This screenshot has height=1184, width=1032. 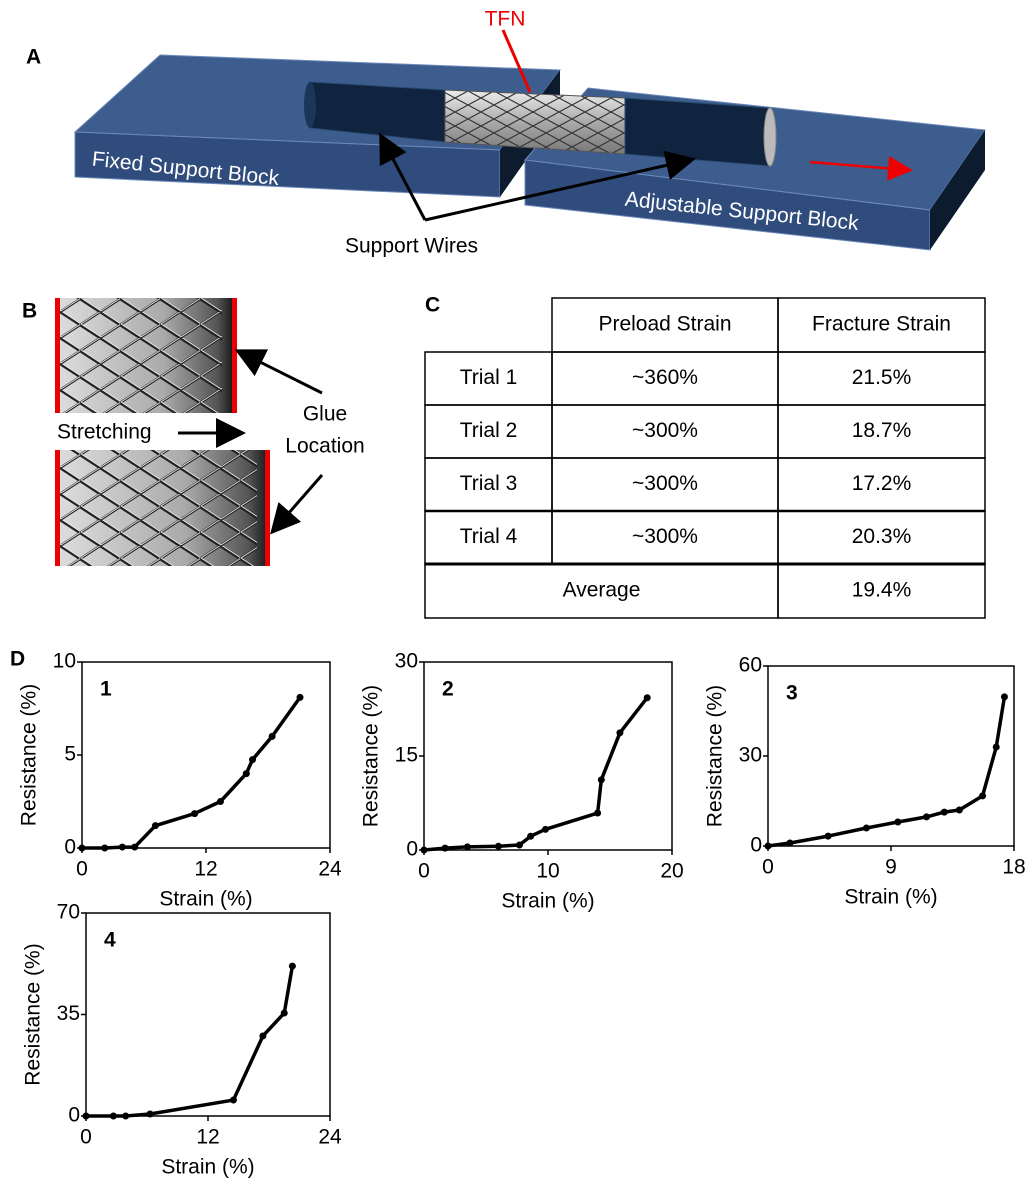 I want to click on x-tick-label: 24, so click(x=330, y=869).